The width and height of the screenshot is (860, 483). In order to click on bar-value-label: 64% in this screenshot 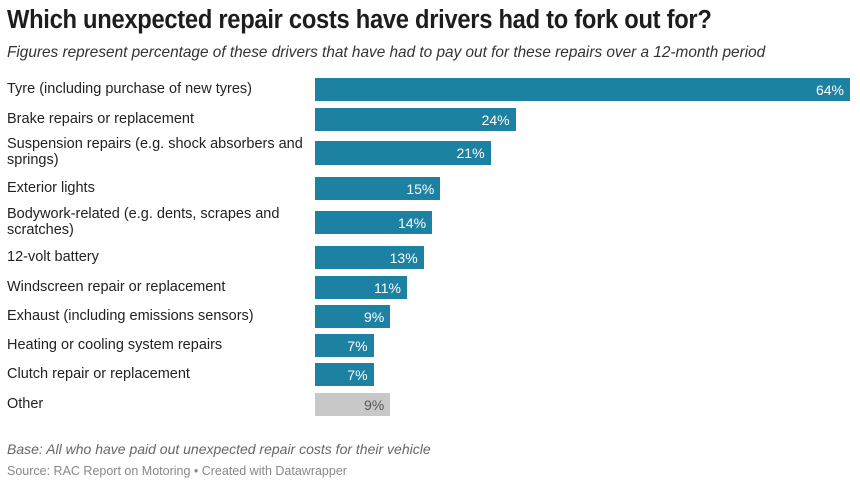, I will do `click(829, 89)`.